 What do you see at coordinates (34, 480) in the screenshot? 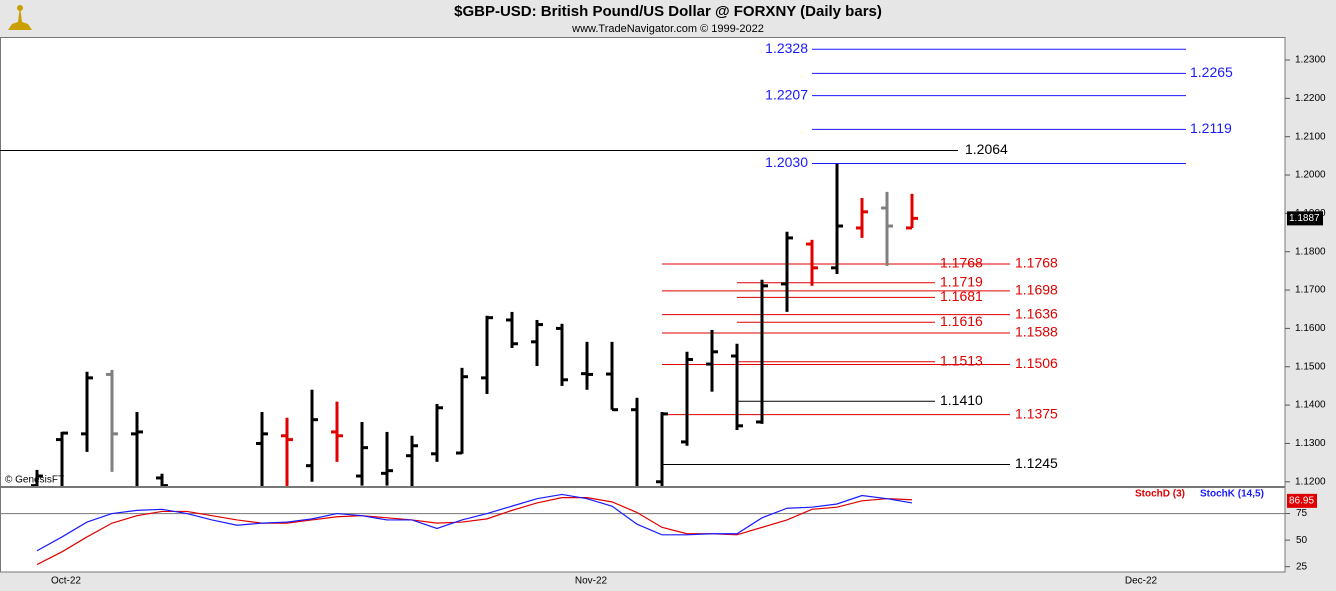
I see `watermark: © GenesisFT` at bounding box center [34, 480].